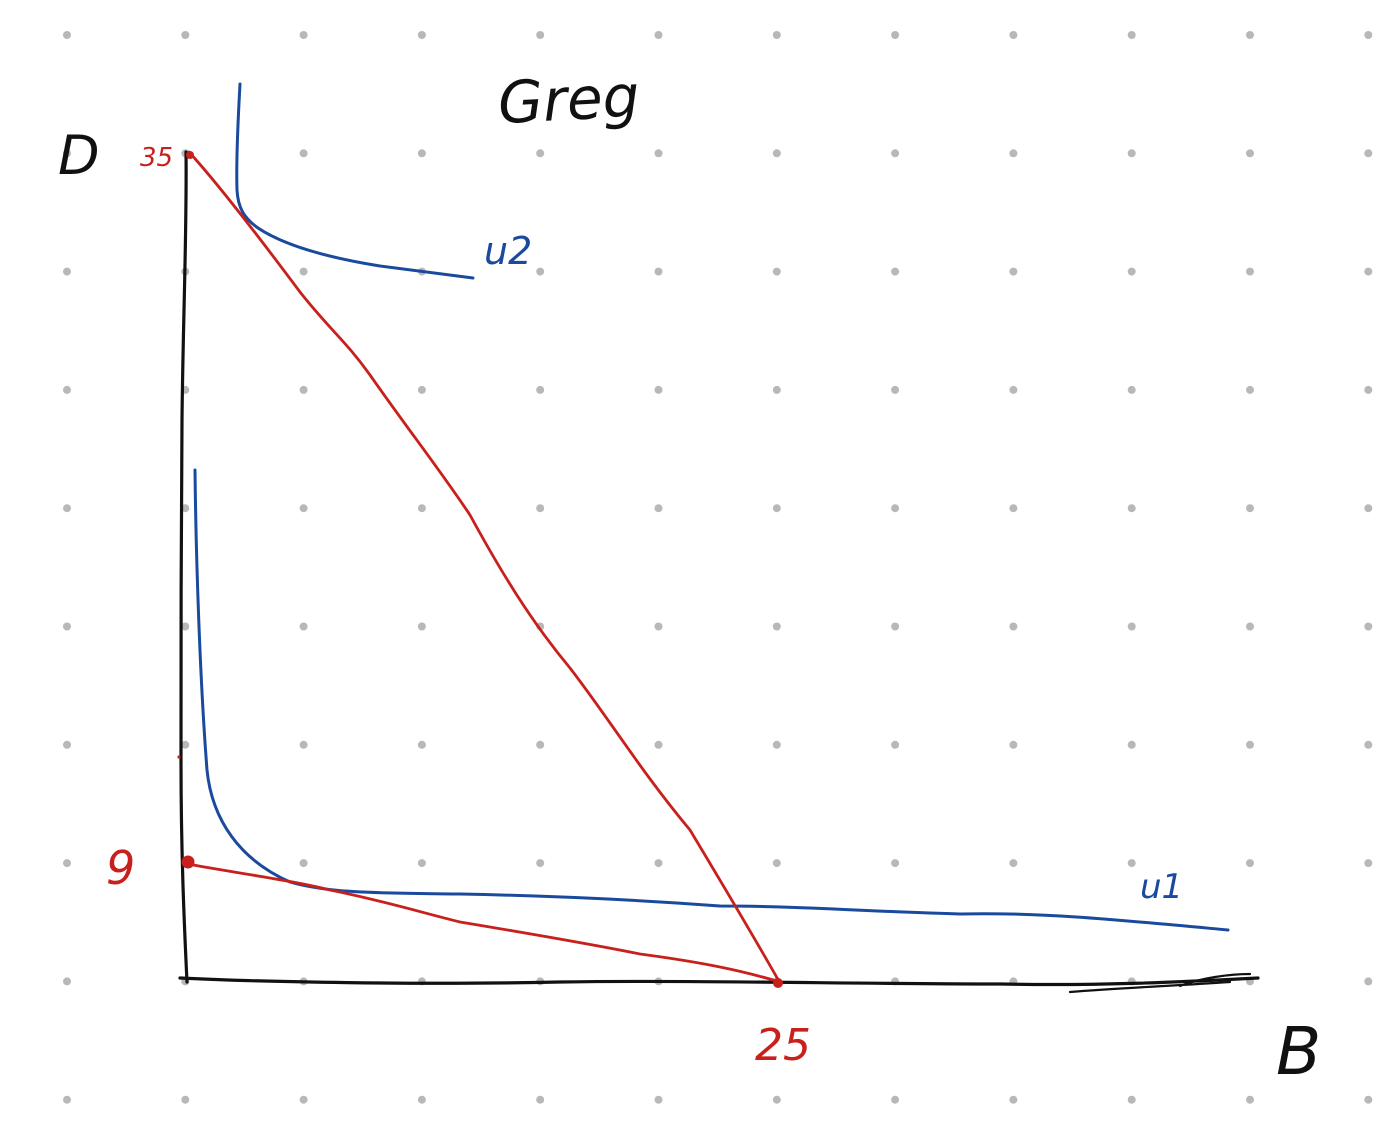 The width and height of the screenshot is (1390, 1134). Describe the element at coordinates (184, 567) in the screenshot. I see `y-axis` at that location.